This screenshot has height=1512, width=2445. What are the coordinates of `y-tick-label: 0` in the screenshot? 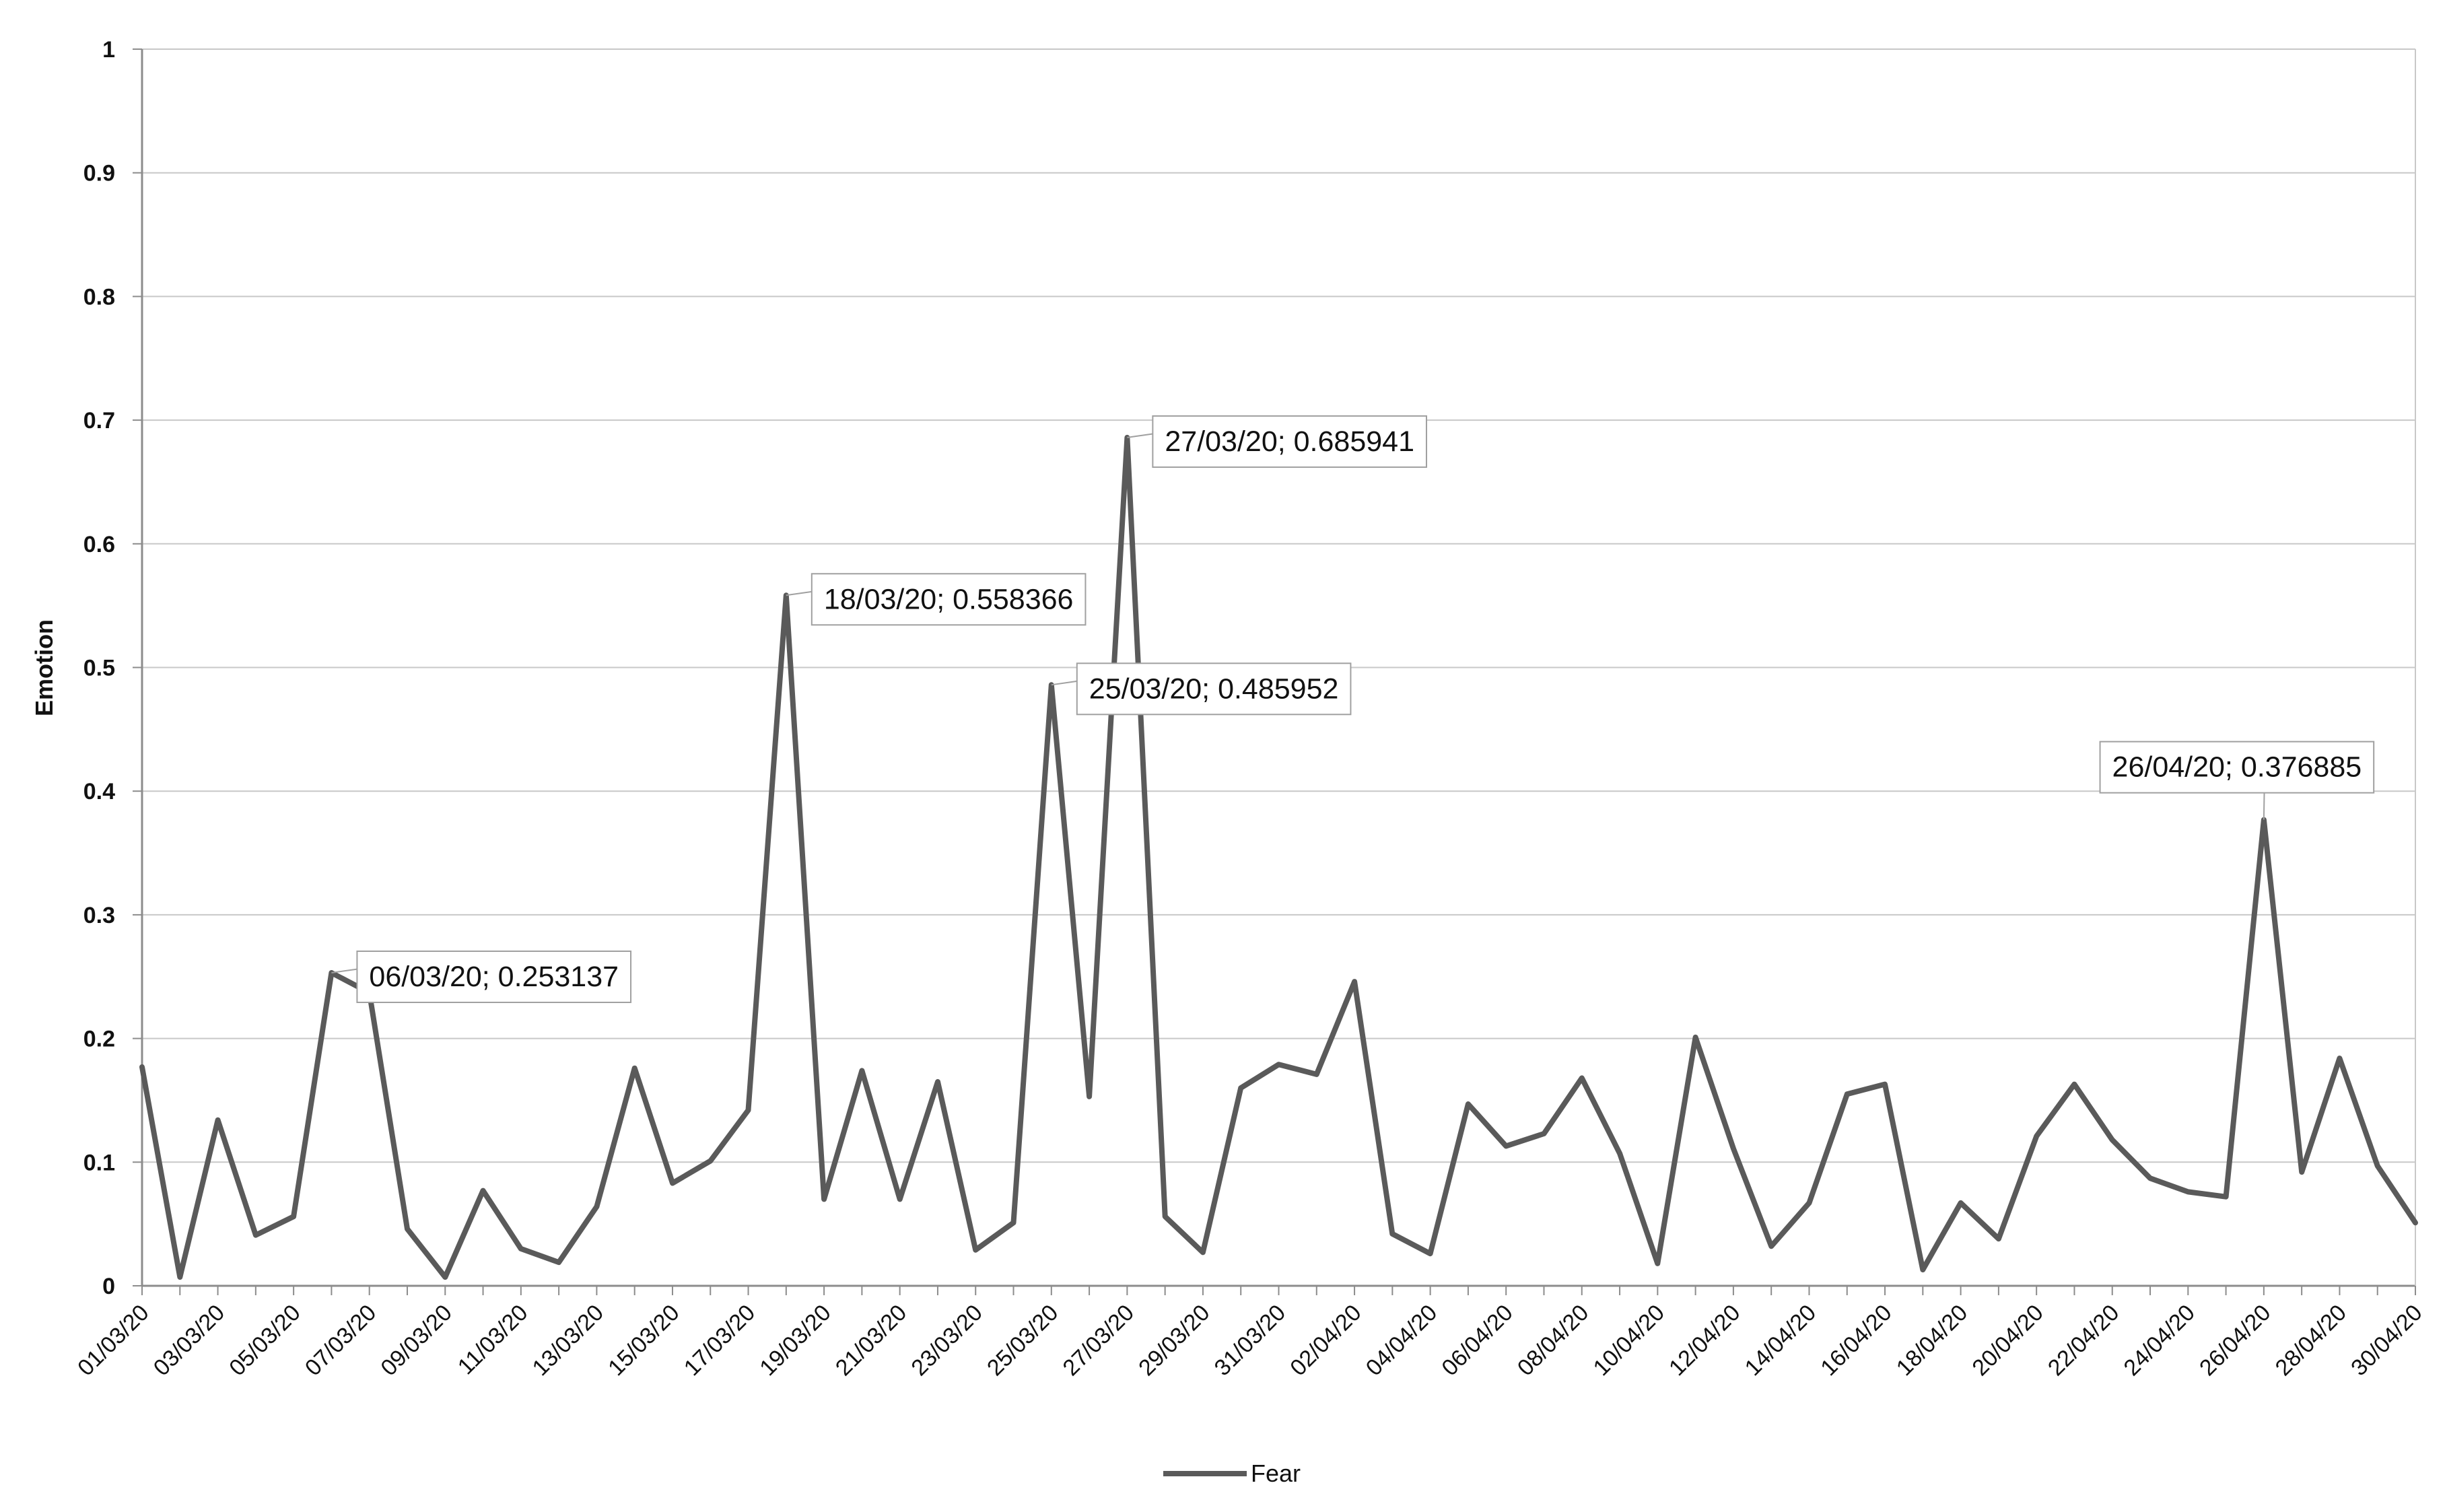 It's located at (109, 1286).